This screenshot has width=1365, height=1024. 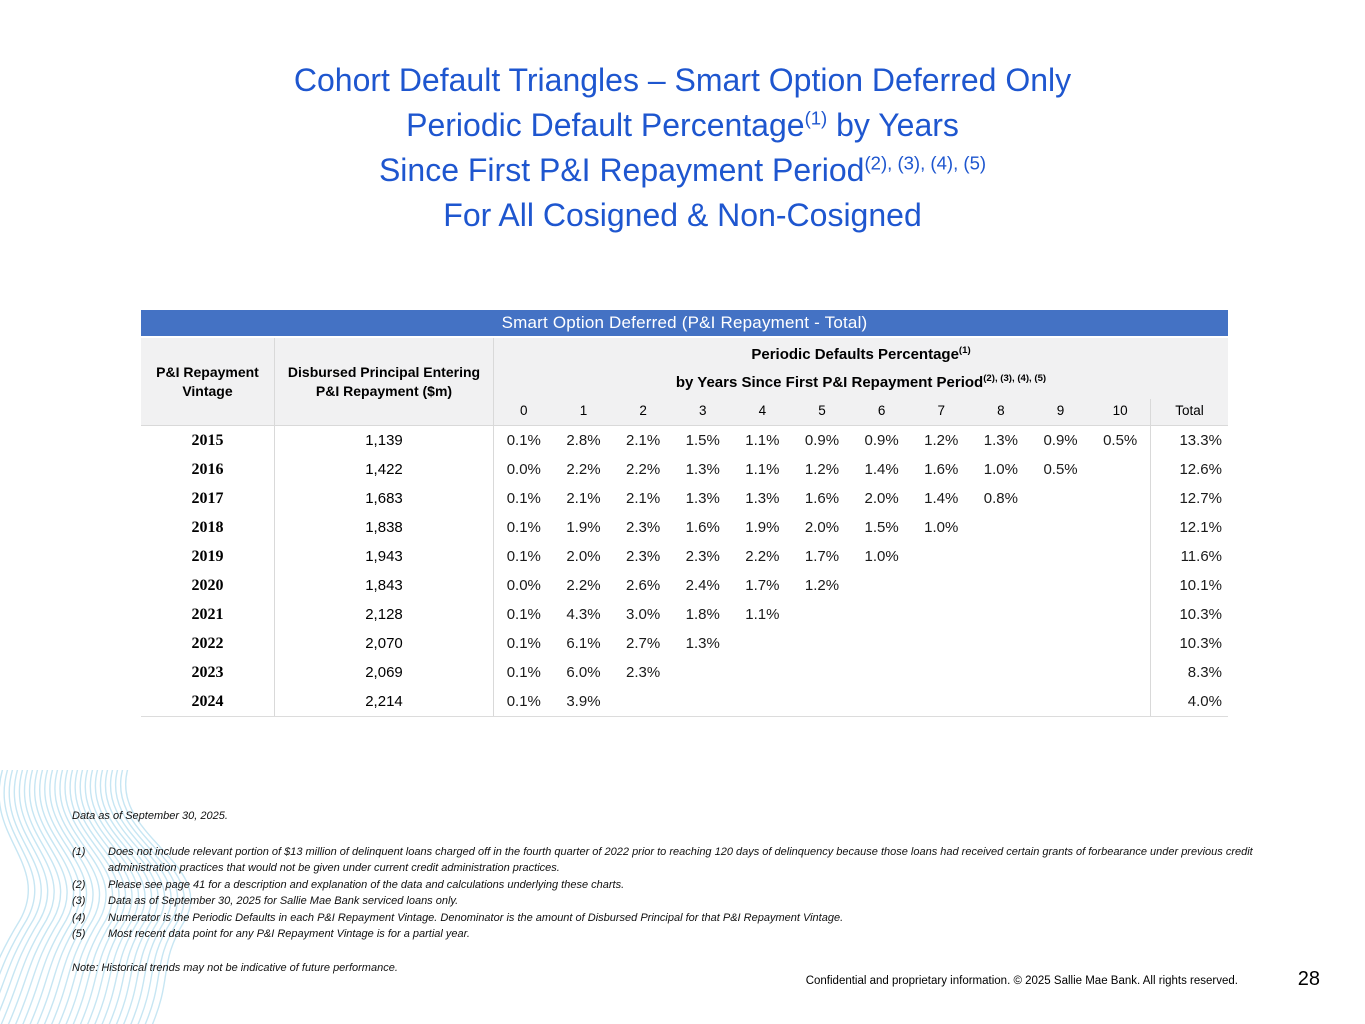 I want to click on vintage-cell: 2020, so click(x=208, y=585).